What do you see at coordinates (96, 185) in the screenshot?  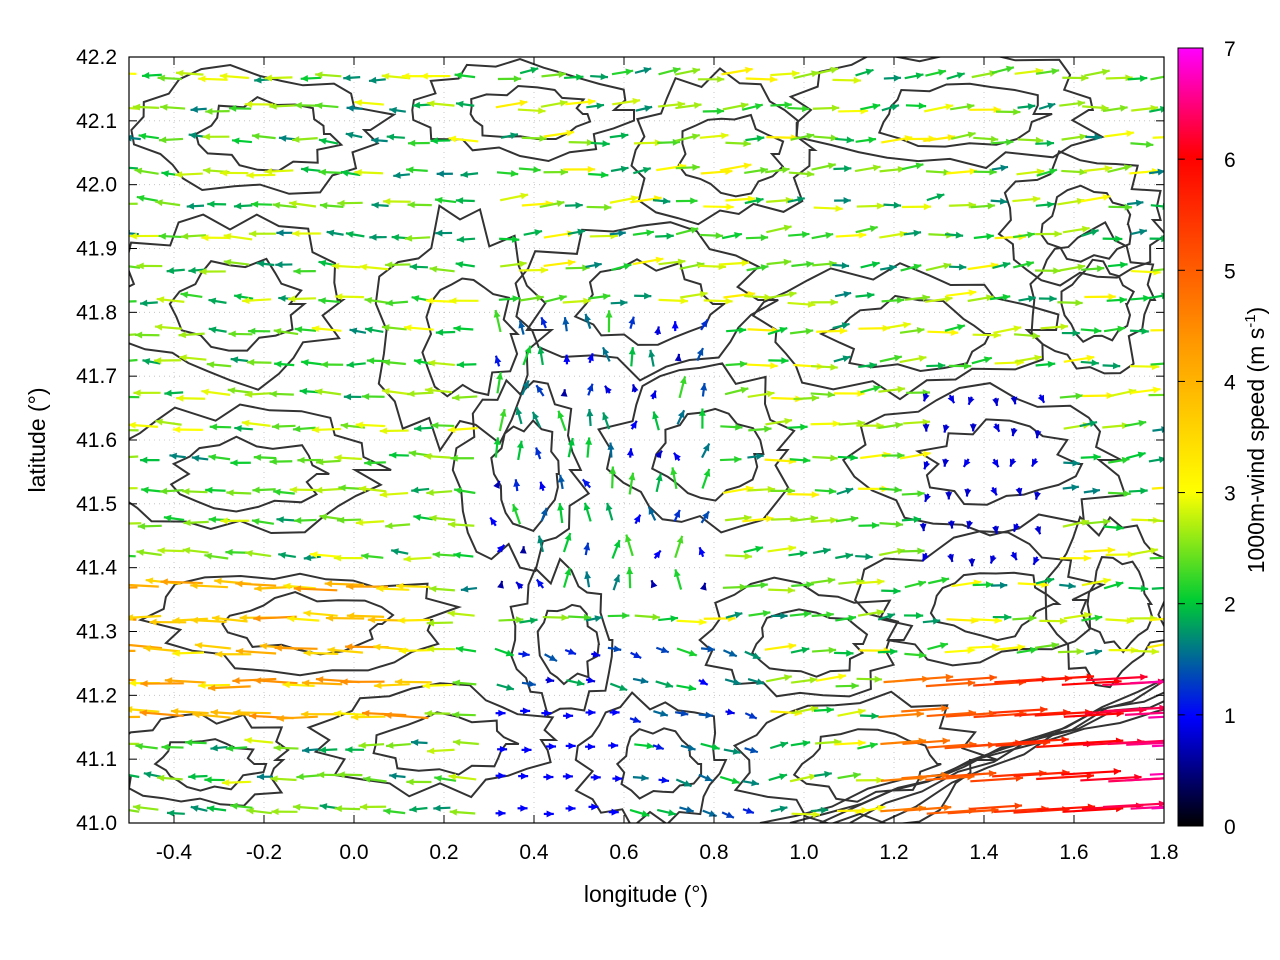 I see `y-tick-label: 42.0` at bounding box center [96, 185].